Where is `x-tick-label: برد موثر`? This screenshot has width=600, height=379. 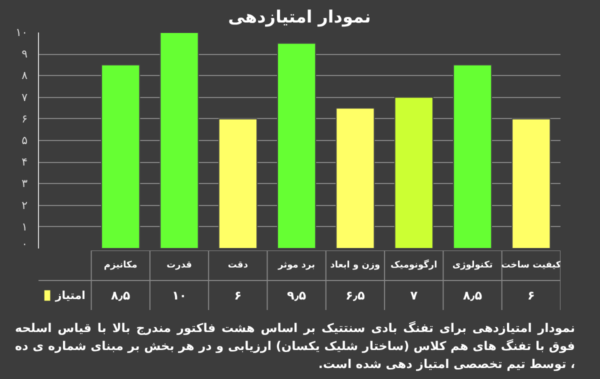
x-tick-label: برد موثر is located at coordinates (296, 265).